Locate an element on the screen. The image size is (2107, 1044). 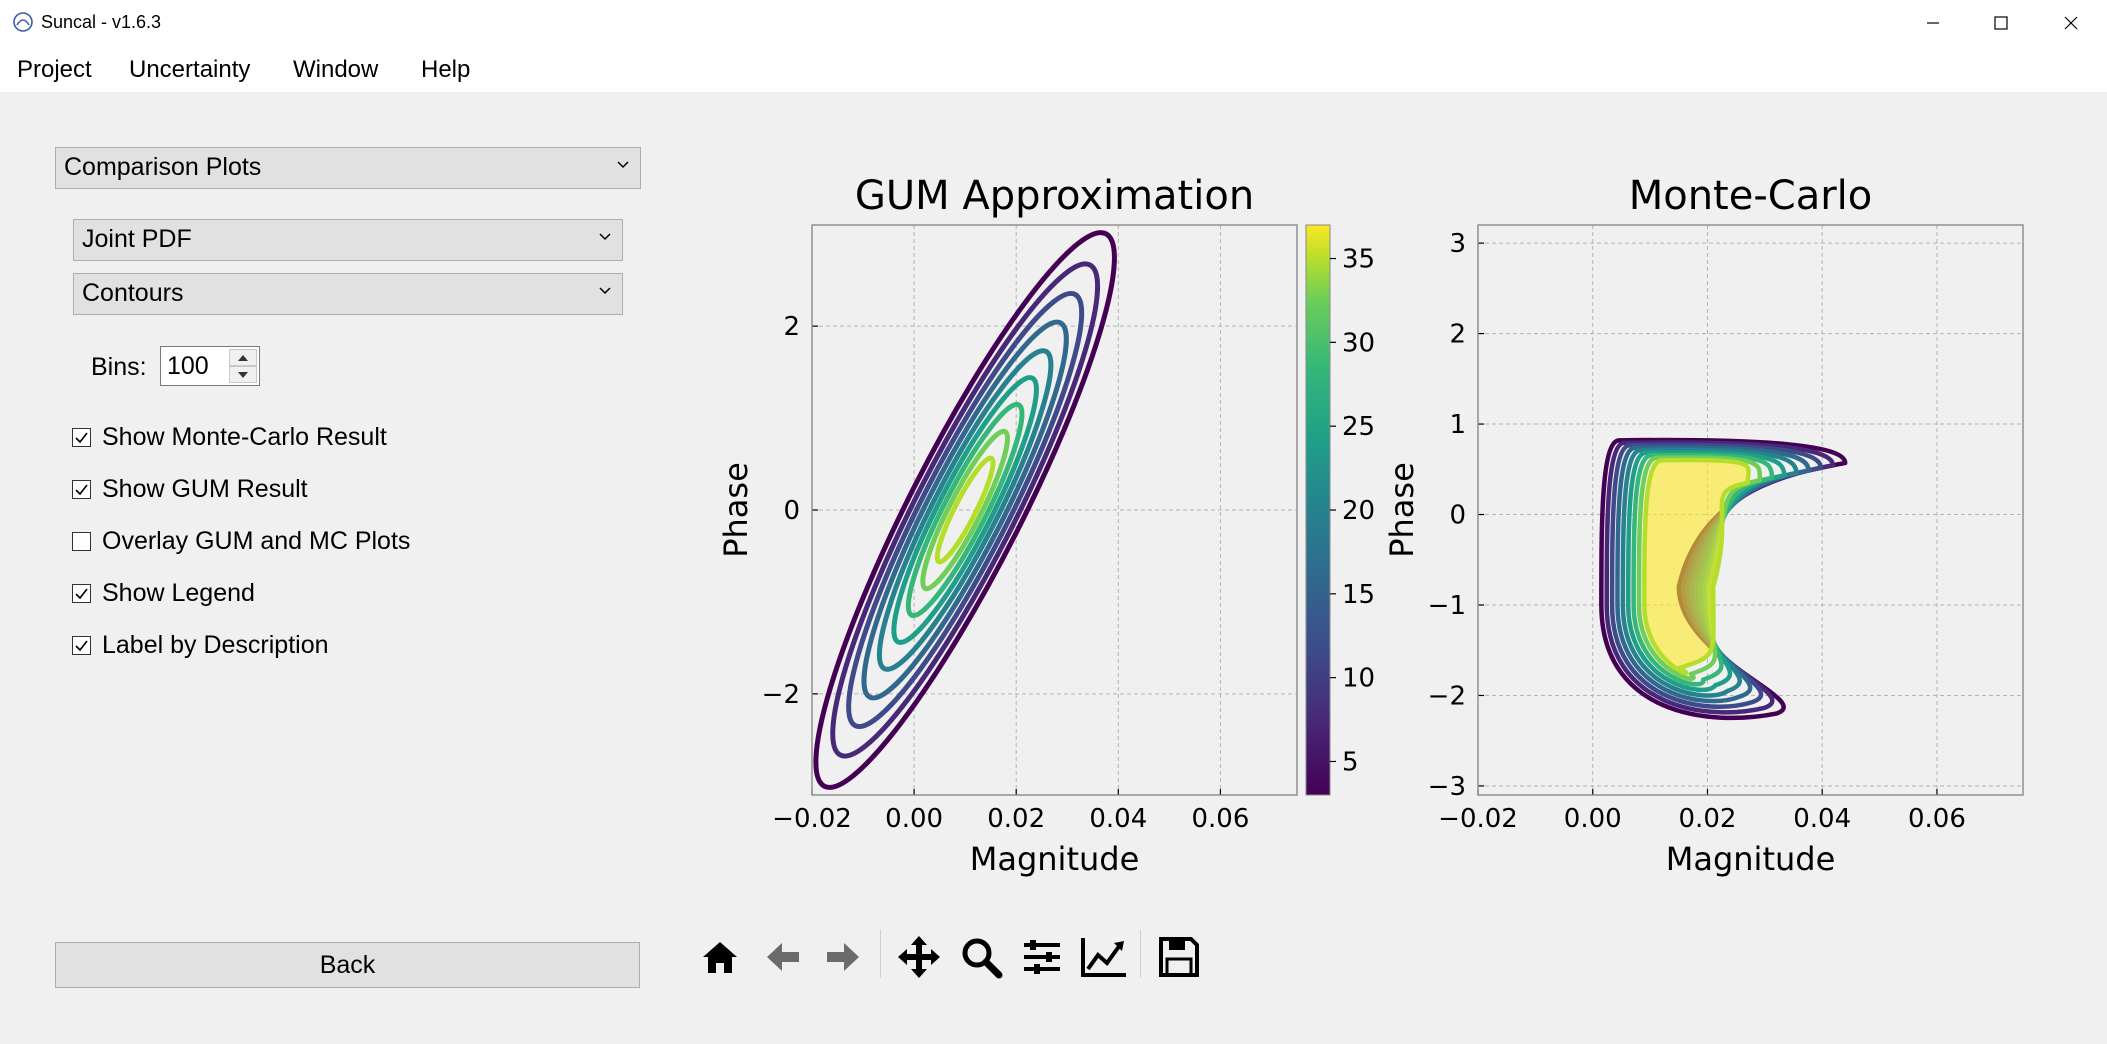
back-view-button is located at coordinates (783, 957).